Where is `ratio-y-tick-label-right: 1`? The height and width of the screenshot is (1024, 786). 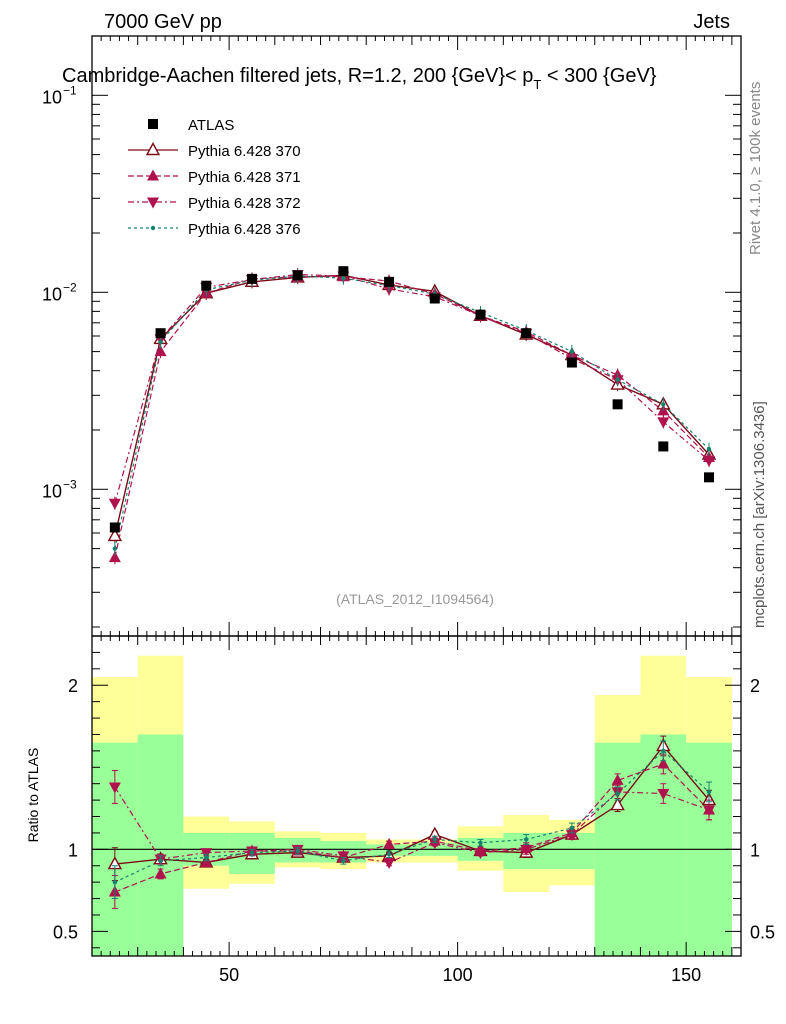
ratio-y-tick-label-right: 1 is located at coordinates (755, 850).